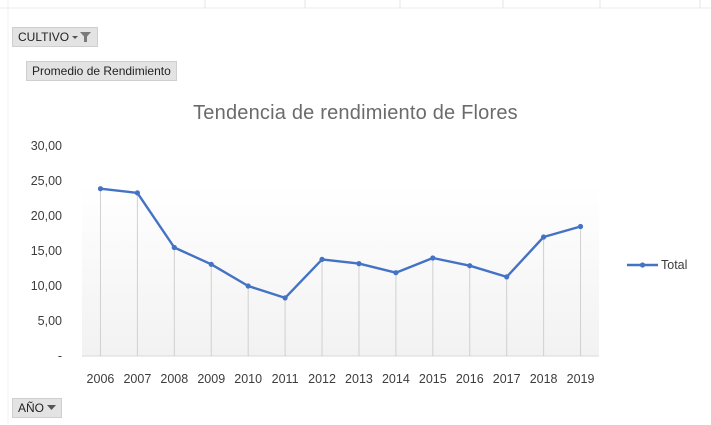 The image size is (711, 425). What do you see at coordinates (211, 379) in the screenshot?
I see `x-tick-label: 2009` at bounding box center [211, 379].